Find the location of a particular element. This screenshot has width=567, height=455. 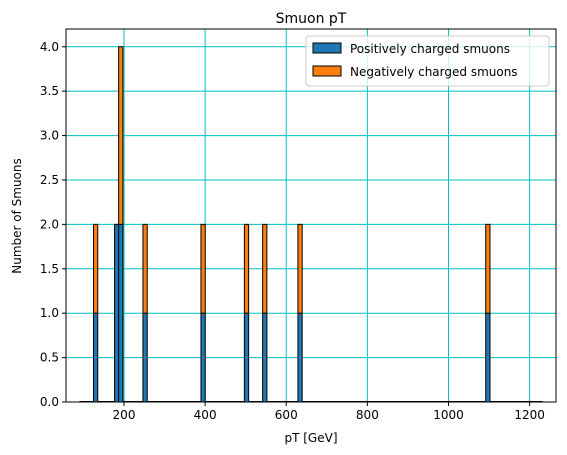

y-tick-label: 3.0 is located at coordinates (49, 136).